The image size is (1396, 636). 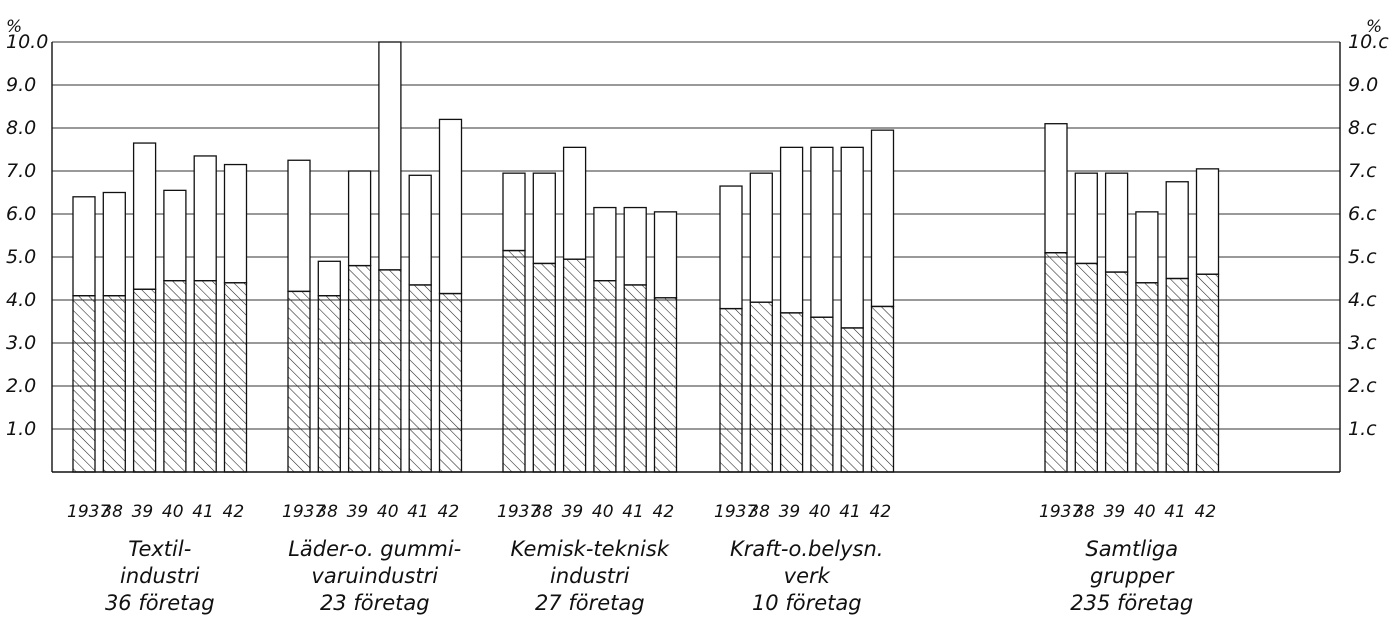 What do you see at coordinates (1368, 42) in the screenshot?
I see `right-y-tick-label: 10.c` at bounding box center [1368, 42].